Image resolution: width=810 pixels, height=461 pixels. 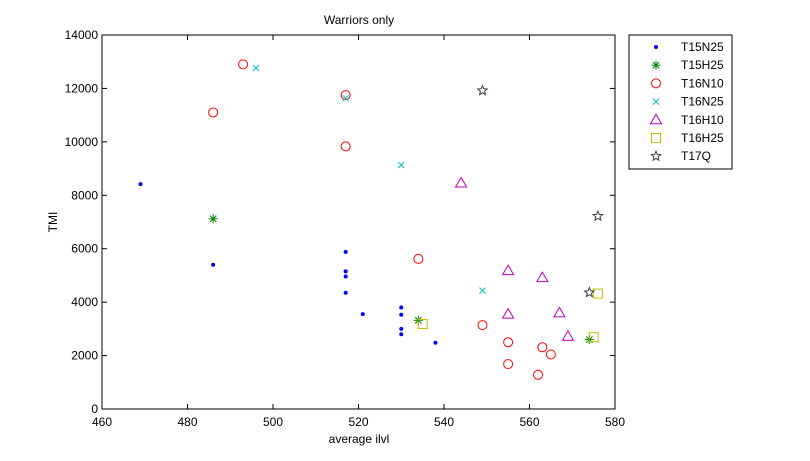 What do you see at coordinates (84, 195) in the screenshot?
I see `y-tick-label: 8000` at bounding box center [84, 195].